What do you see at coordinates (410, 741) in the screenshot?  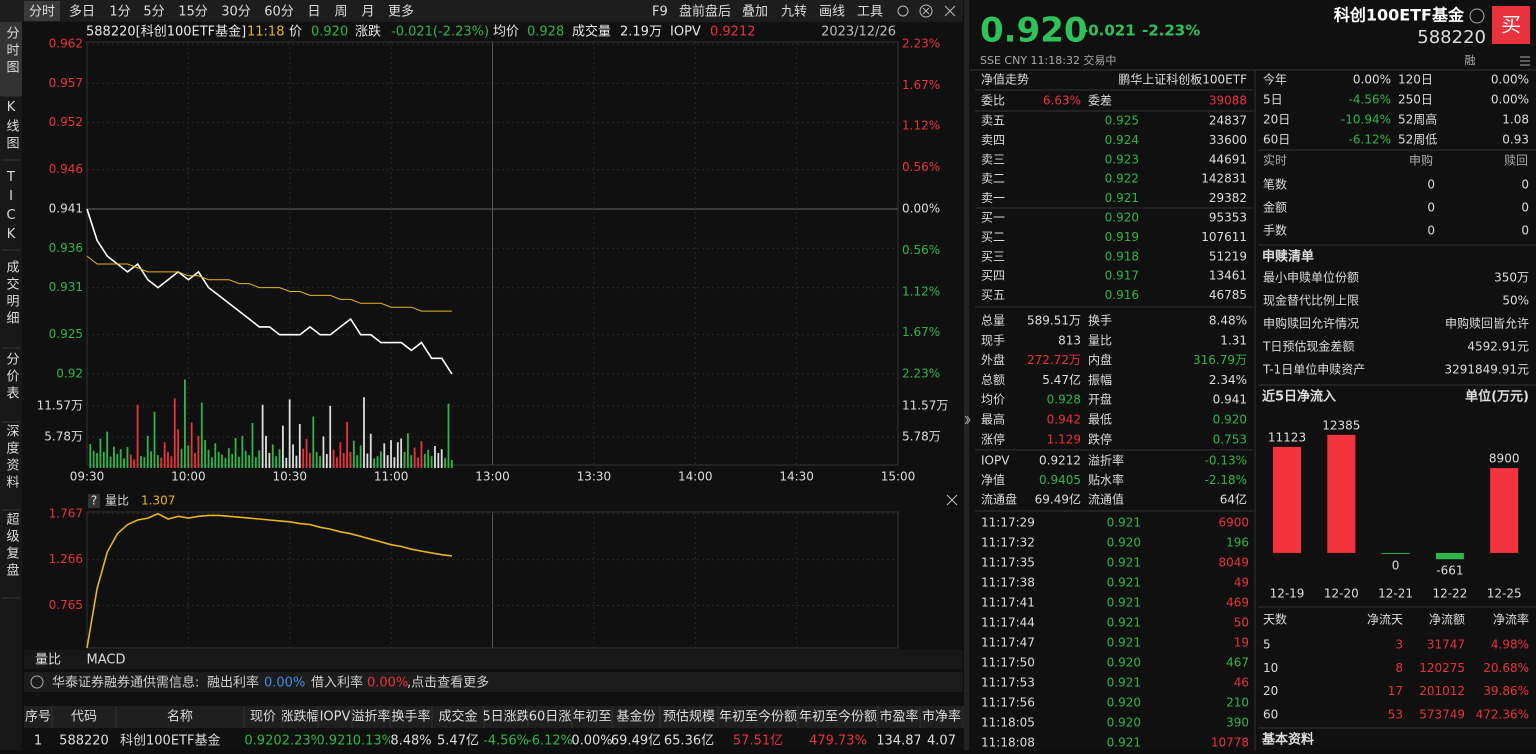 I see `table-cell: 8.48%` at bounding box center [410, 741].